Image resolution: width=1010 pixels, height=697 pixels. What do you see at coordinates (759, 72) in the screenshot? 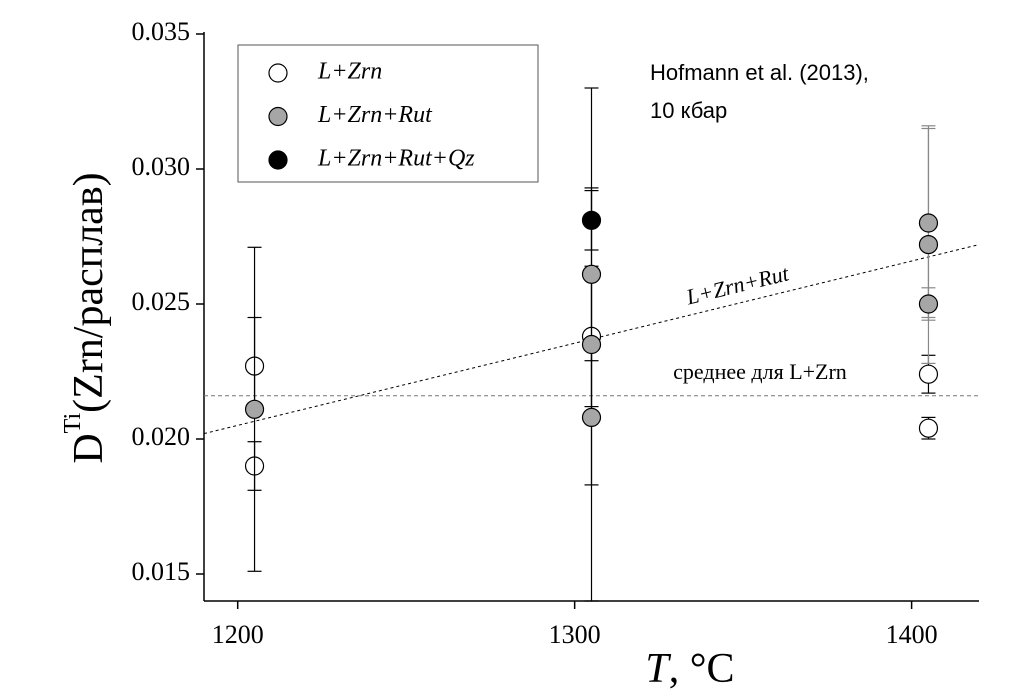
I see `annotation: Hofmann et al. (2013),` at bounding box center [759, 72].